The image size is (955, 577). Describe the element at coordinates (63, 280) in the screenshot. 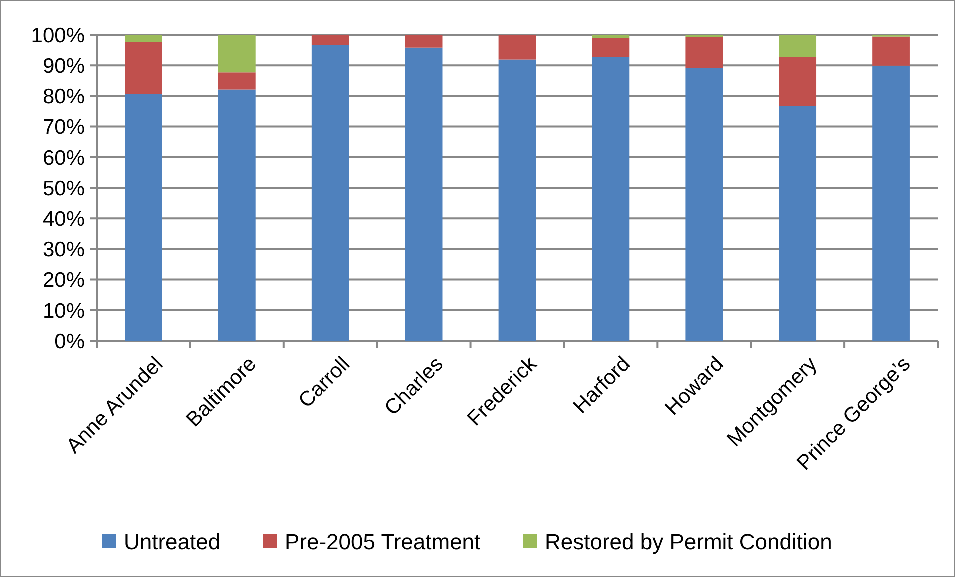

I see `y-tick-label: 20%` at that location.